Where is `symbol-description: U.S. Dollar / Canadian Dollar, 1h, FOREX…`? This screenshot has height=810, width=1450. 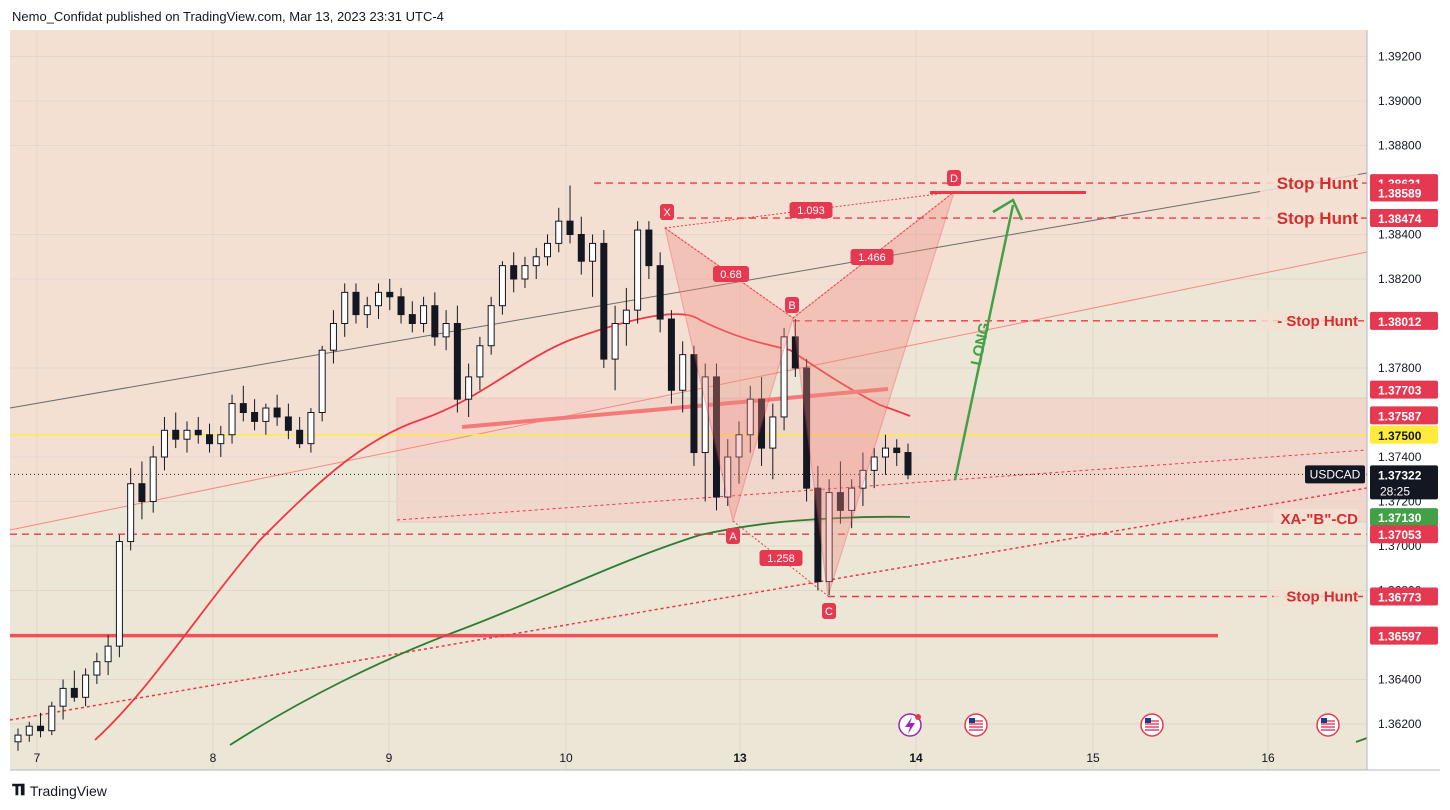 symbol-description: U.S. Dollar / Canadian Dollar, 1h, FOREX… is located at coordinates (144, 47).